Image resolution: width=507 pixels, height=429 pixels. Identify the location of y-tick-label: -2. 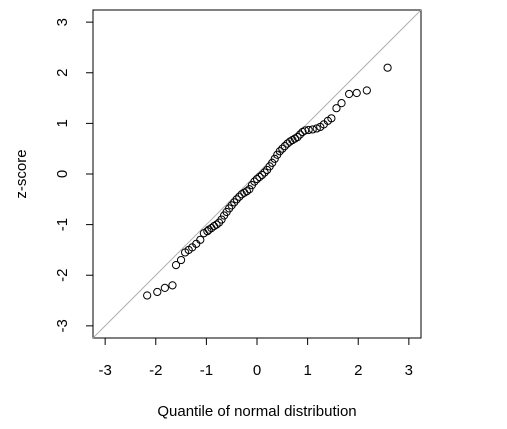
(62, 275).